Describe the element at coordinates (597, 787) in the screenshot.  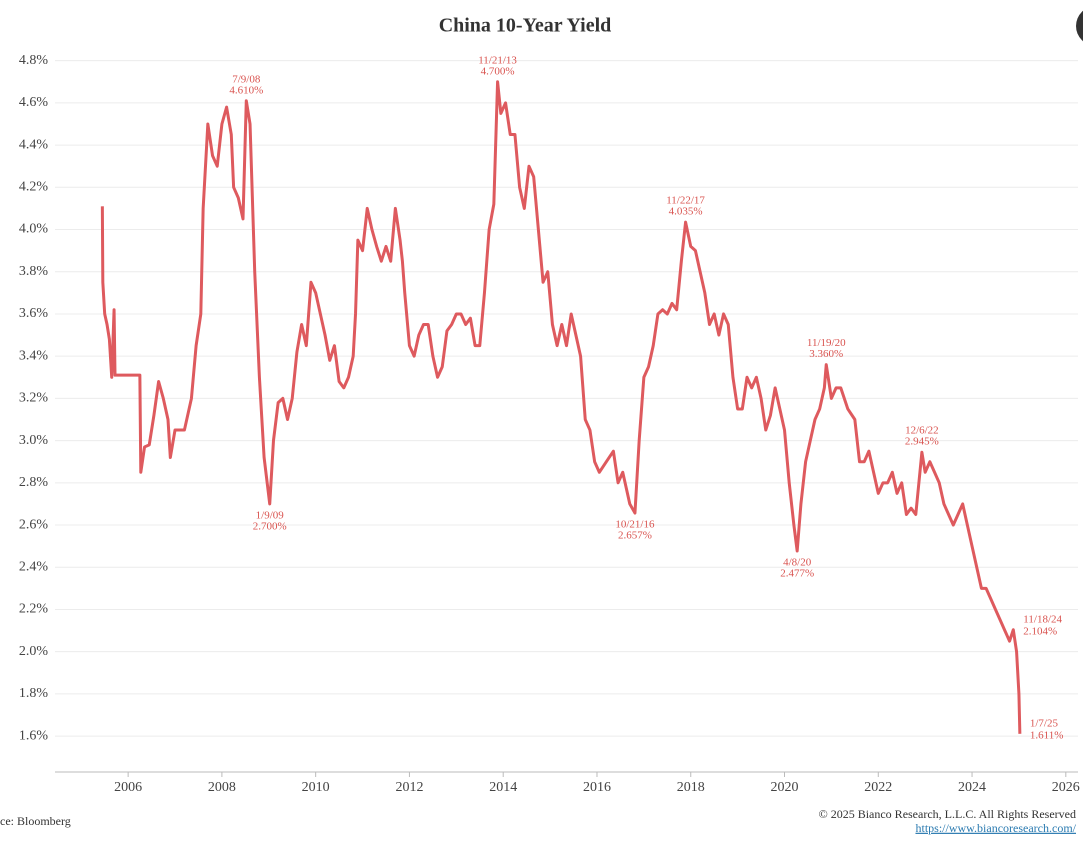
I see `x-tick-label: 2016` at that location.